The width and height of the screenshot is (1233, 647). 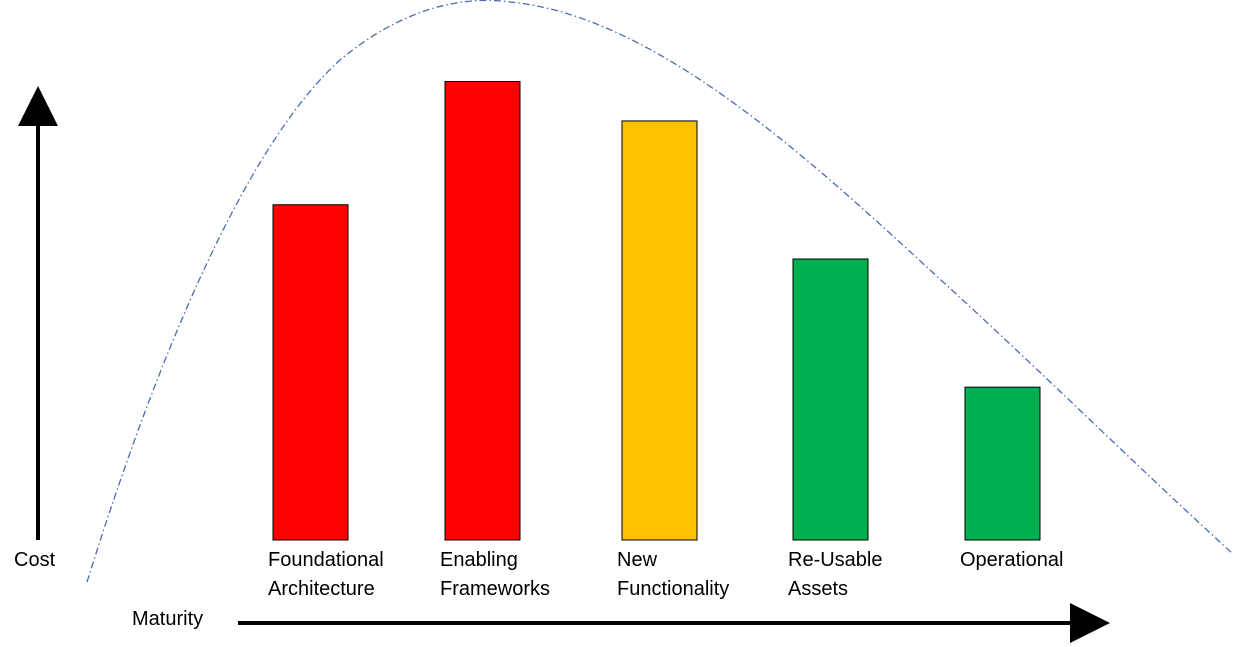 I want to click on category-label: Frameworks, so click(x=495, y=589).